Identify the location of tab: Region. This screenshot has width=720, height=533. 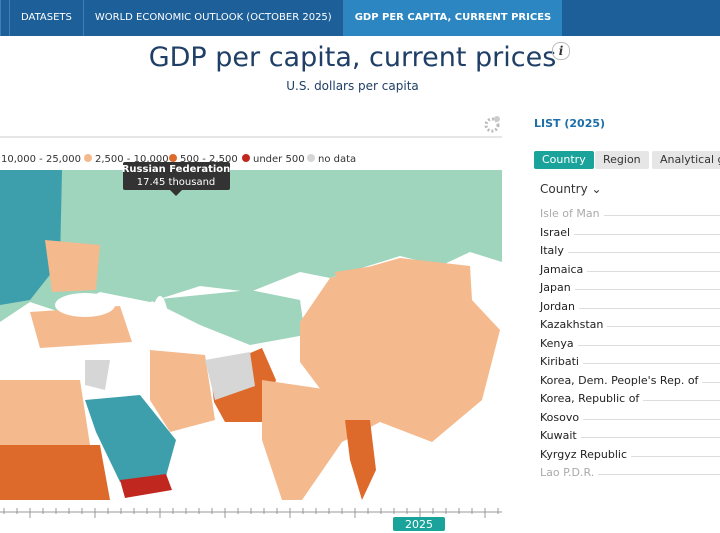
(622, 160).